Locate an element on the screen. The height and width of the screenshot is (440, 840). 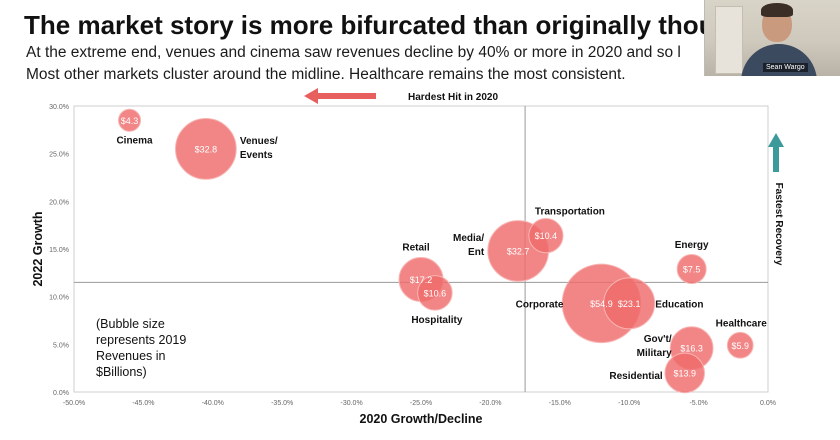
background-door is located at coordinates (729, 40).